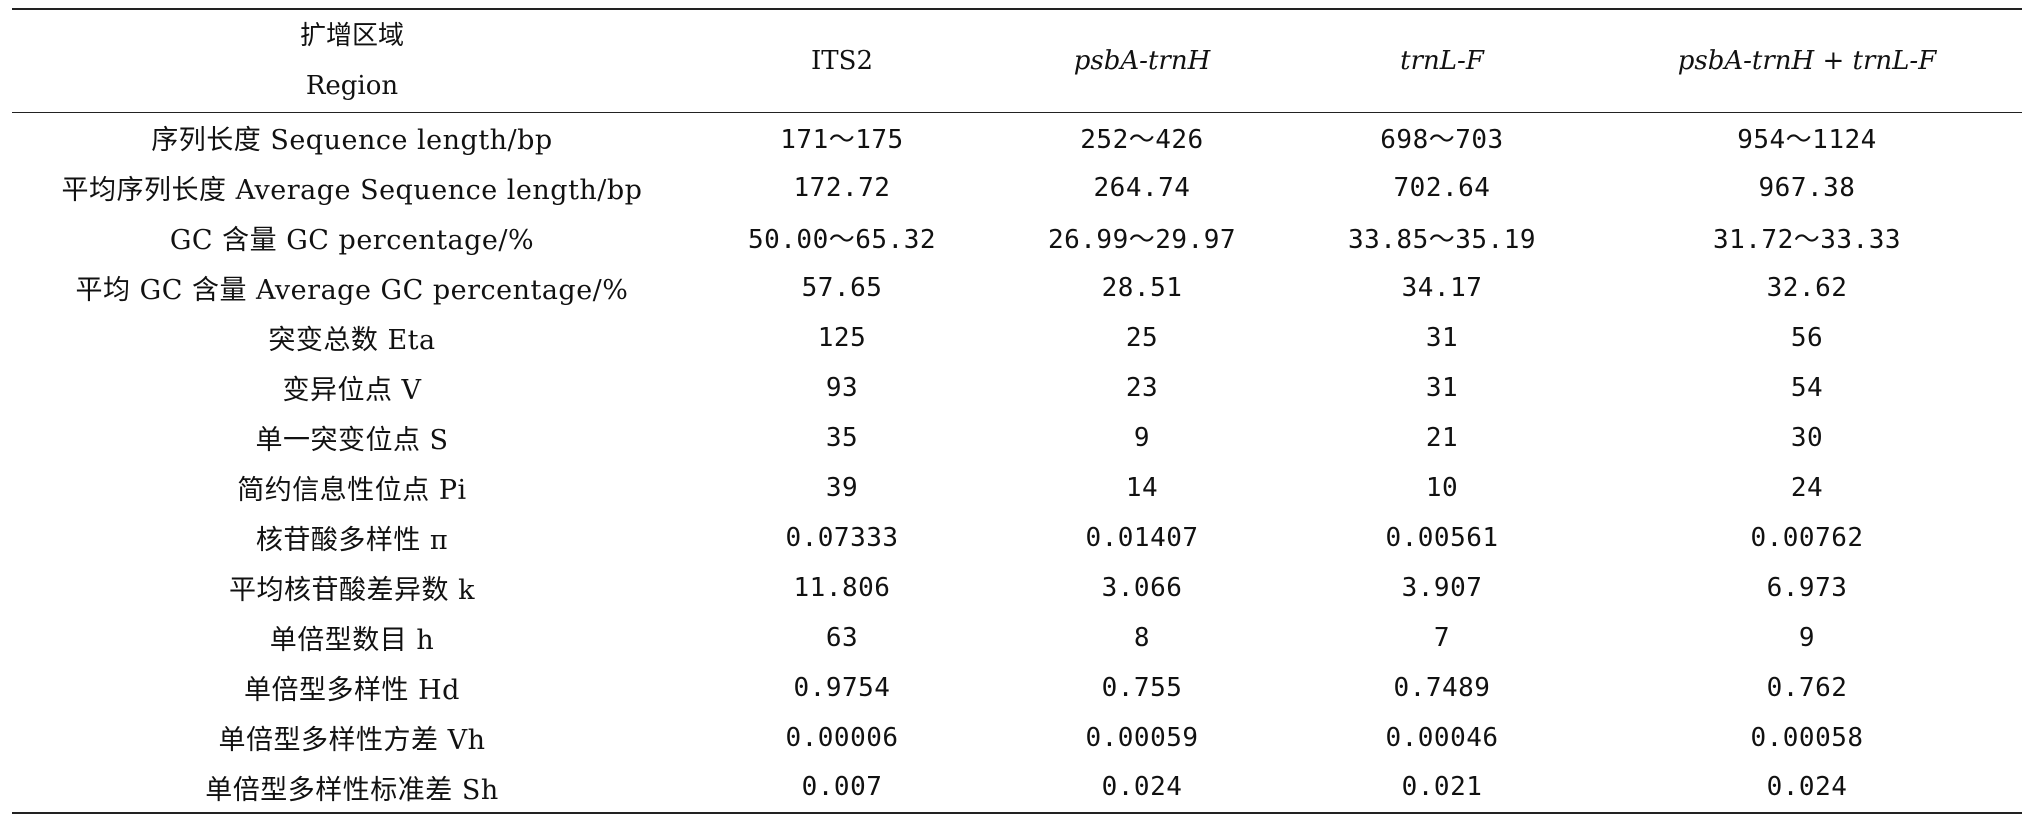  Describe the element at coordinates (1807, 240) in the screenshot. I see `cell-value: 31.72～33.33` at that location.